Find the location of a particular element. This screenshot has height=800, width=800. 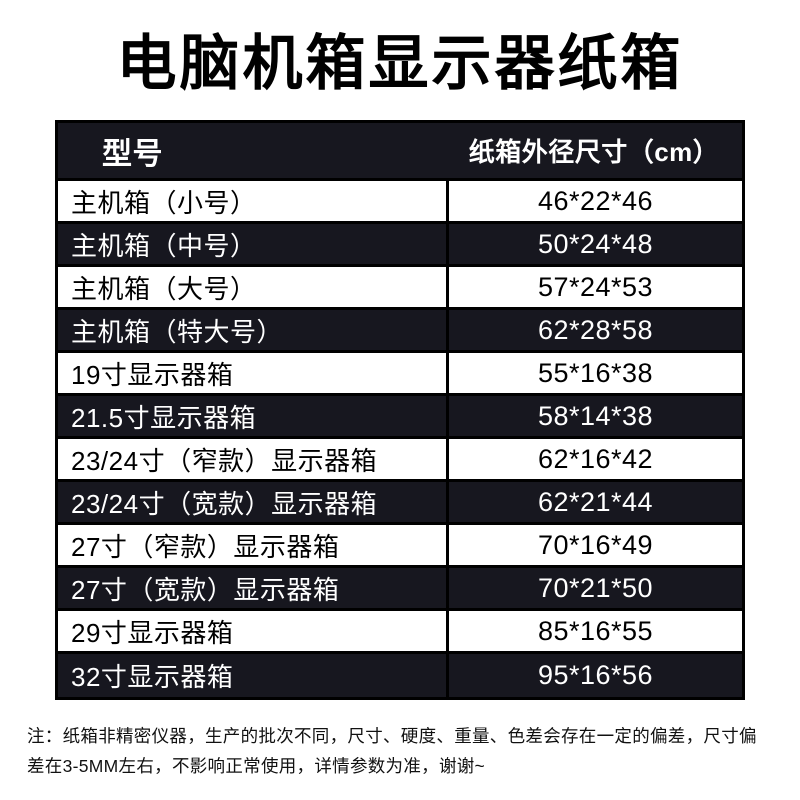

table-row: 19寸显示器箱 55*16*38 is located at coordinates (400, 374).